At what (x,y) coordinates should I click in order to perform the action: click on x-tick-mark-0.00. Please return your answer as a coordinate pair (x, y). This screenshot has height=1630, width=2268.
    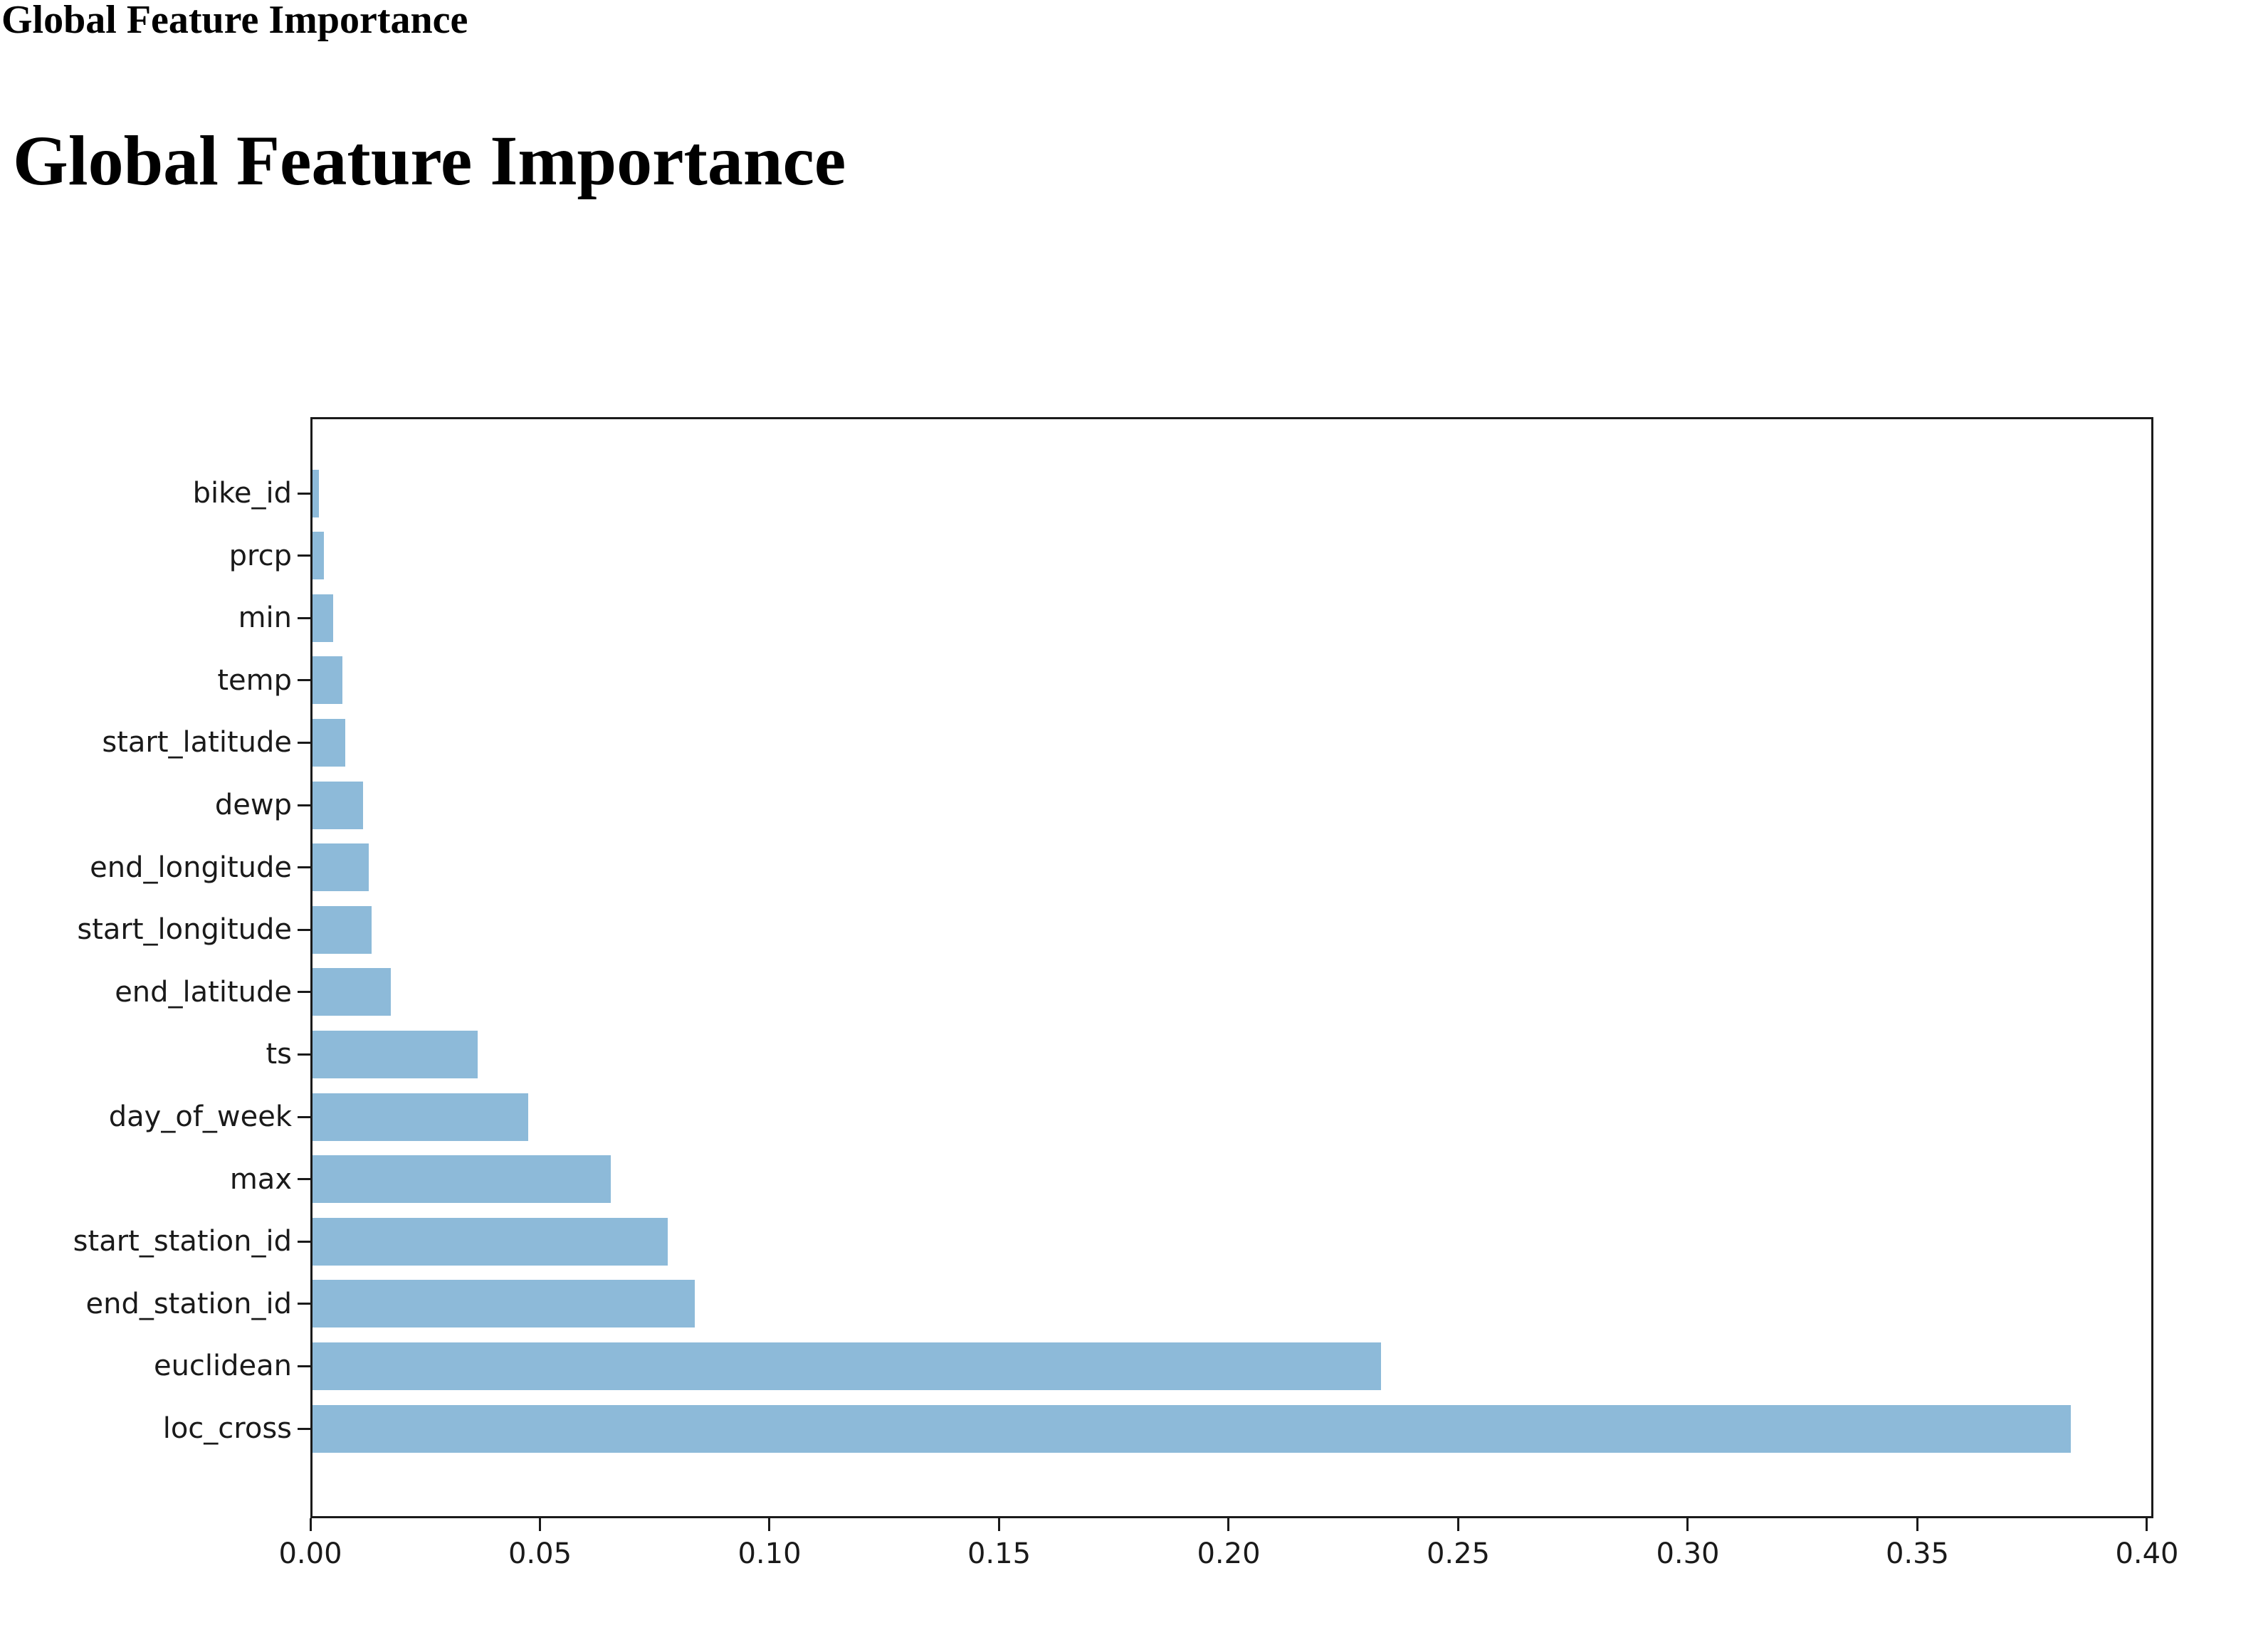
    Looking at the image, I should click on (310, 1524).